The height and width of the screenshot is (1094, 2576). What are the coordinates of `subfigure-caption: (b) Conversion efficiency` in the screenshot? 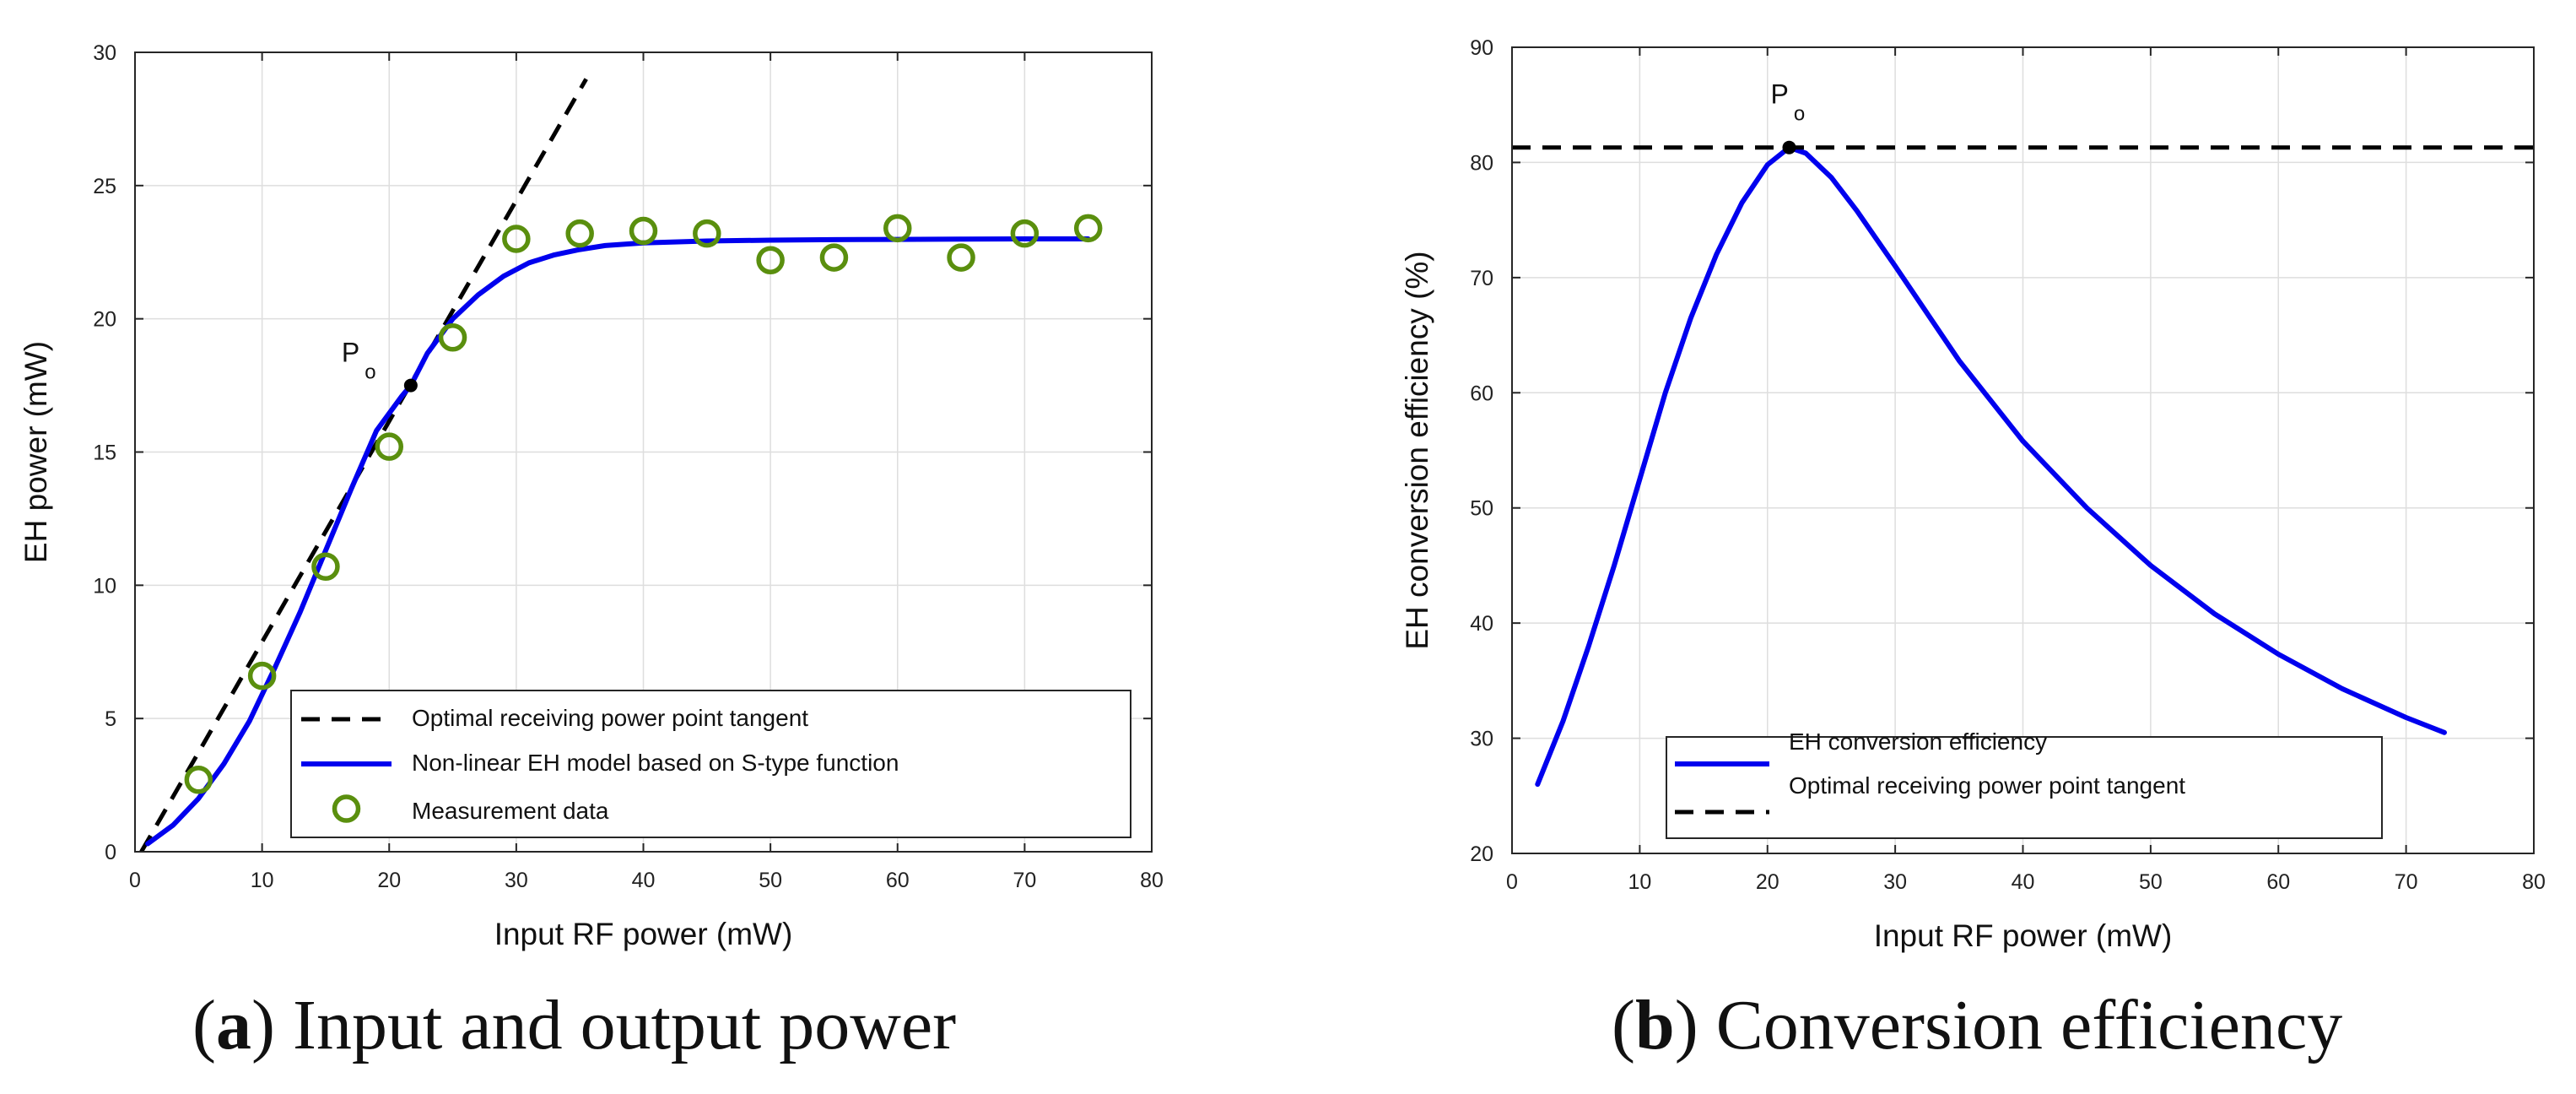 It's located at (1977, 1025).